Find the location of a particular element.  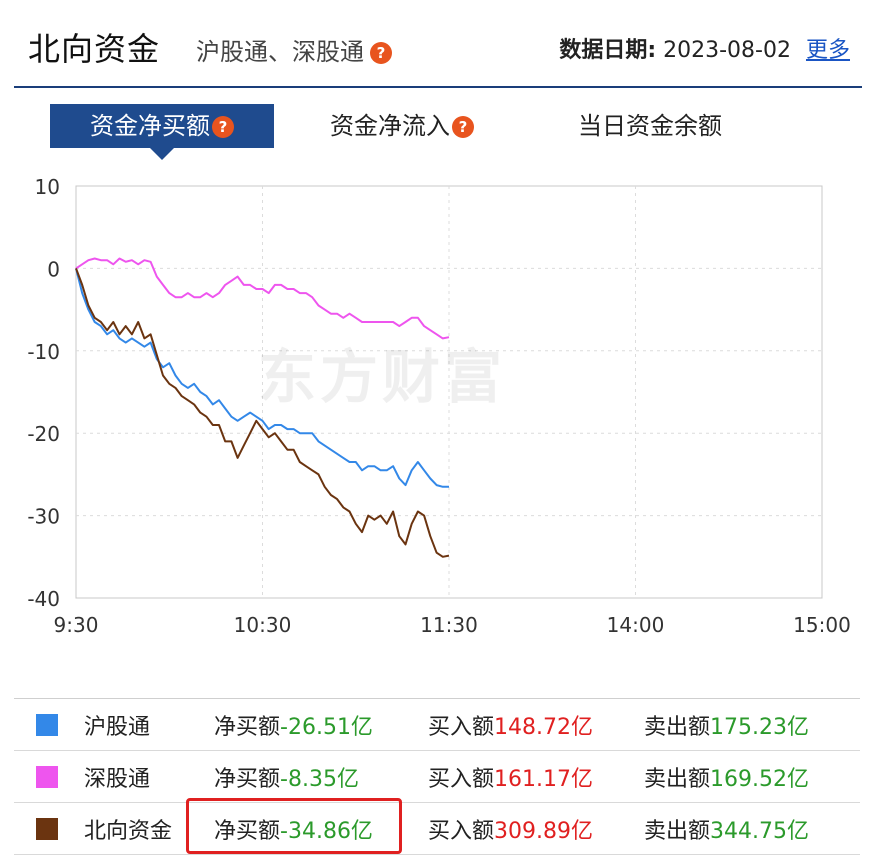

date-label: 数据日期: is located at coordinates (608, 50).